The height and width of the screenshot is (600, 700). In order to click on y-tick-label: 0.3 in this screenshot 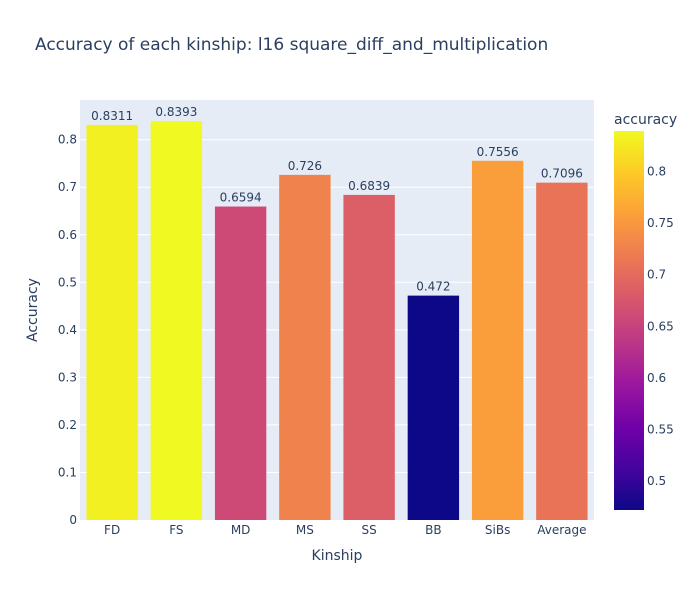, I will do `click(67, 377)`.